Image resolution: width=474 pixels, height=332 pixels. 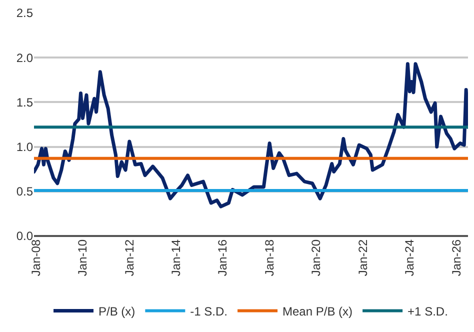 What do you see at coordinates (83, 257) in the screenshot?
I see `x-tick-label: Jan-10` at bounding box center [83, 257].